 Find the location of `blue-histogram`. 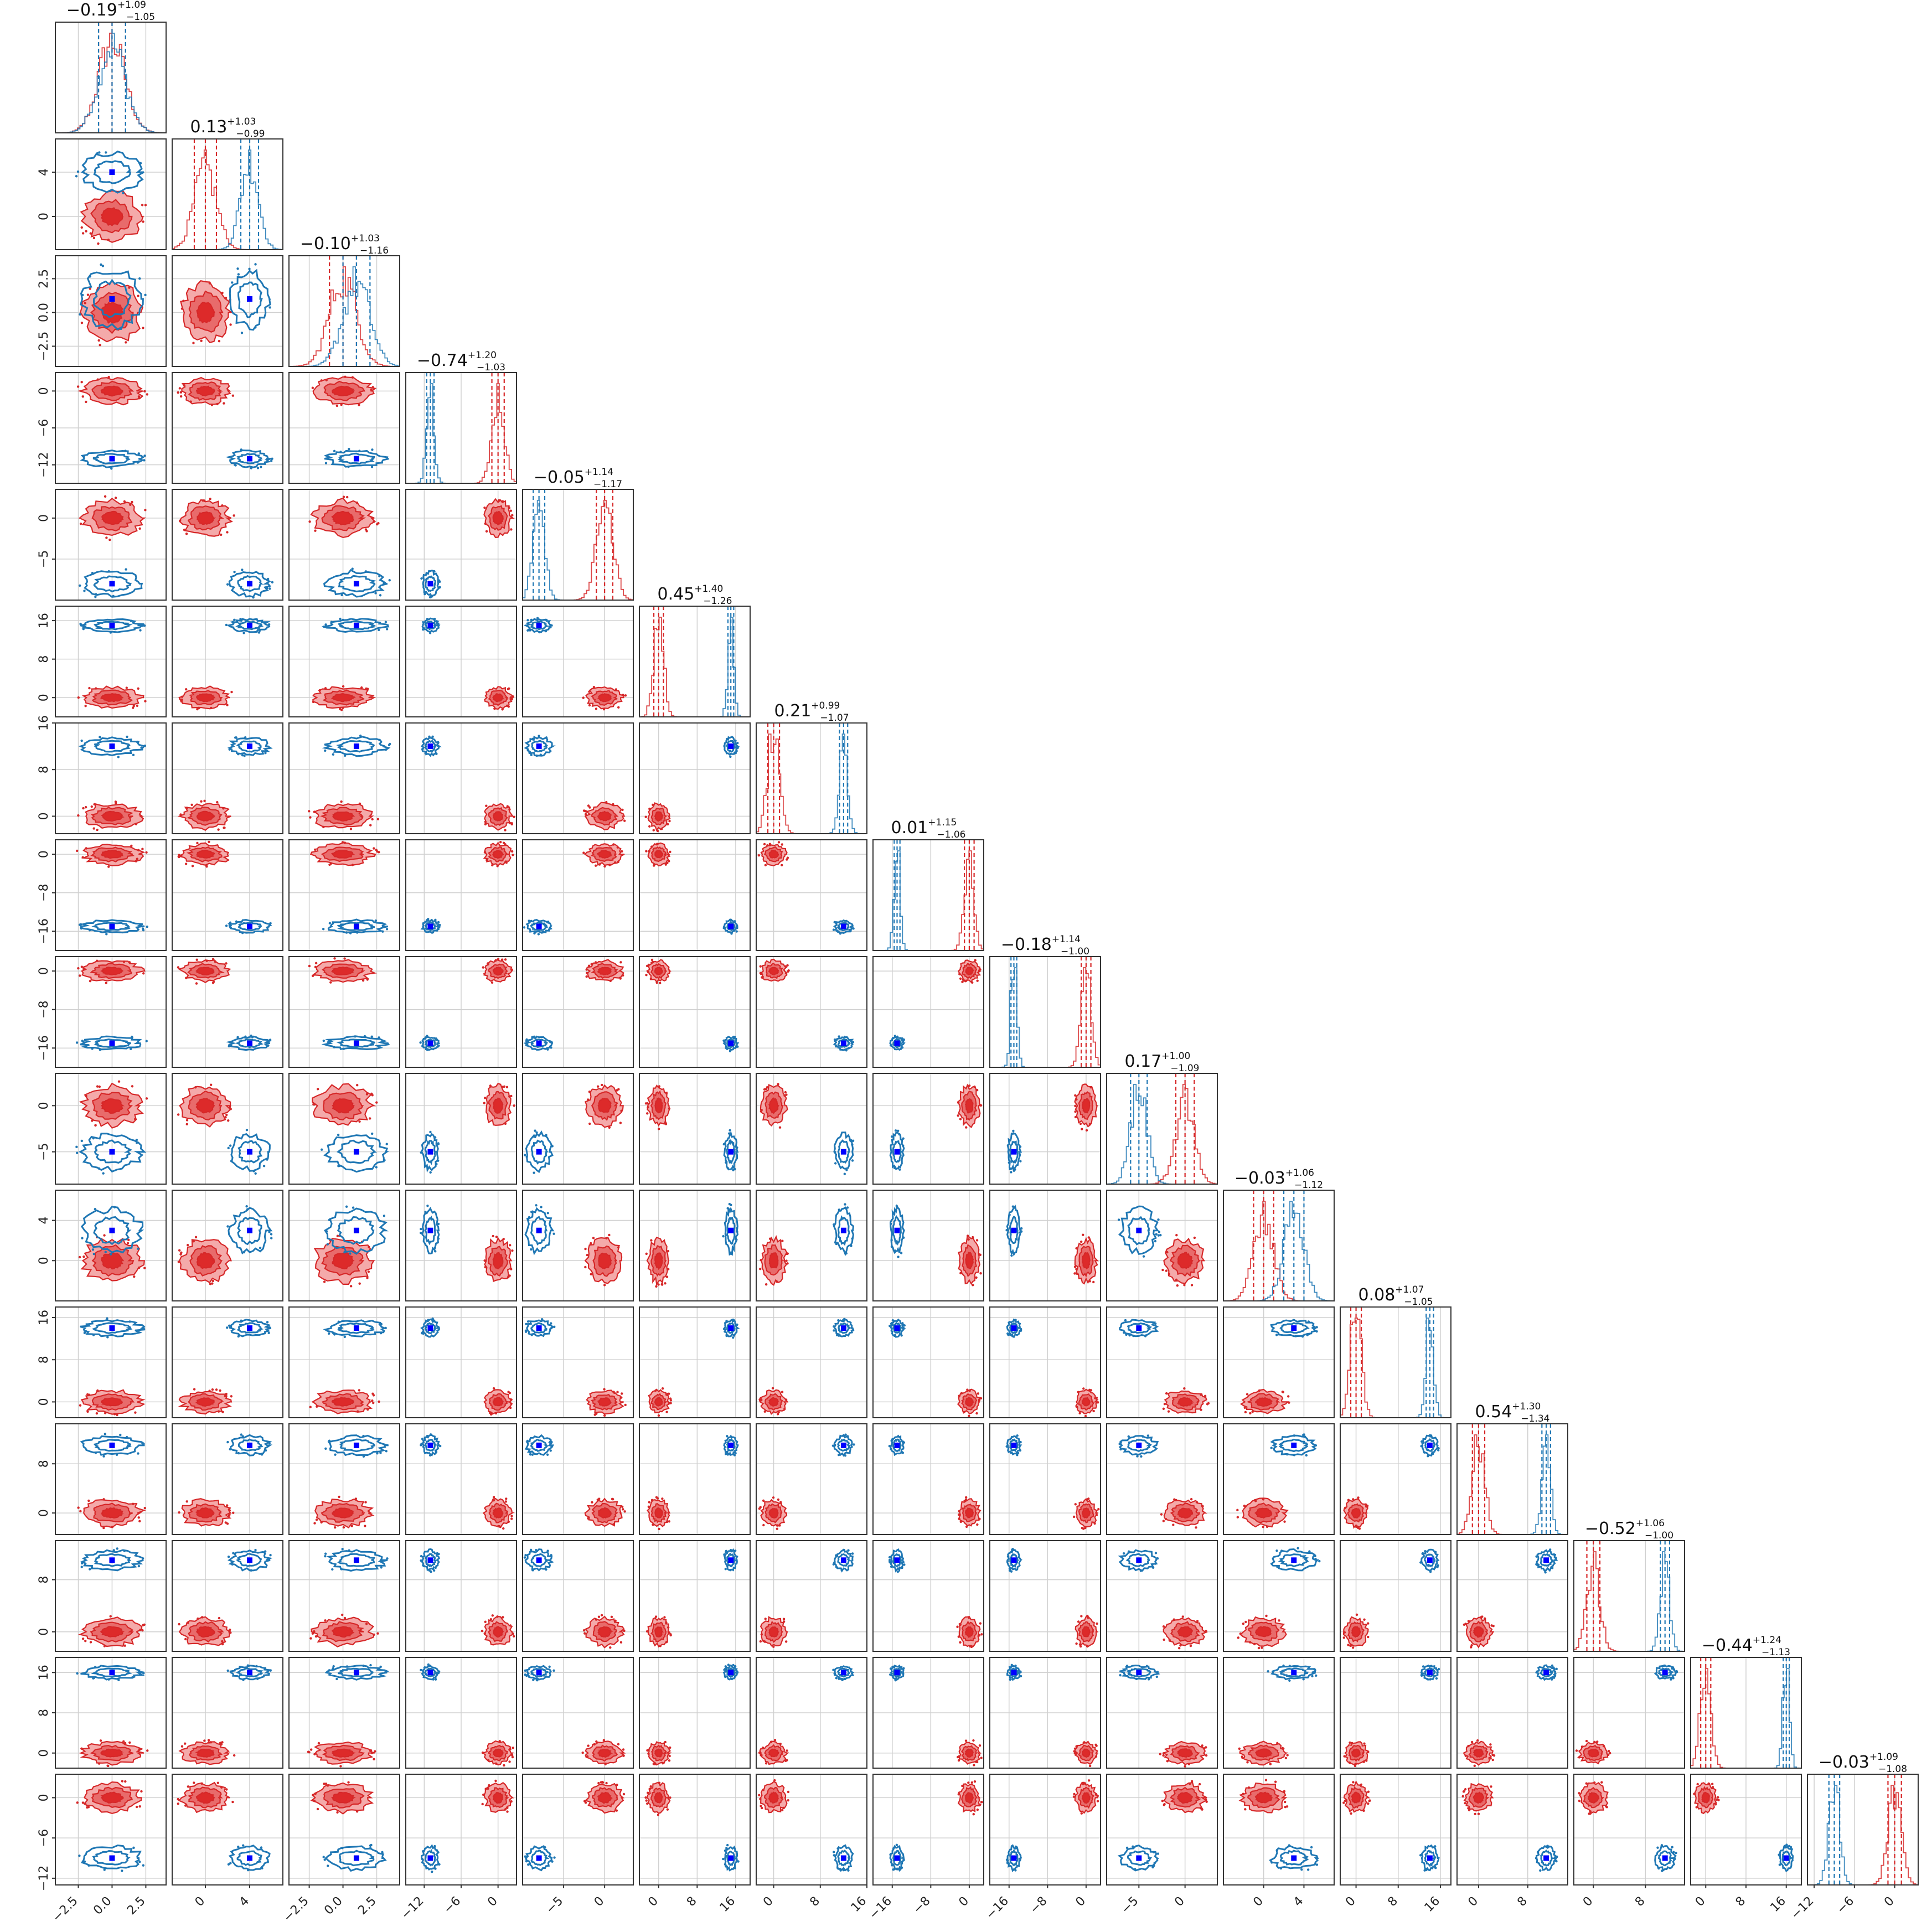

blue-histogram is located at coordinates (227, 199).